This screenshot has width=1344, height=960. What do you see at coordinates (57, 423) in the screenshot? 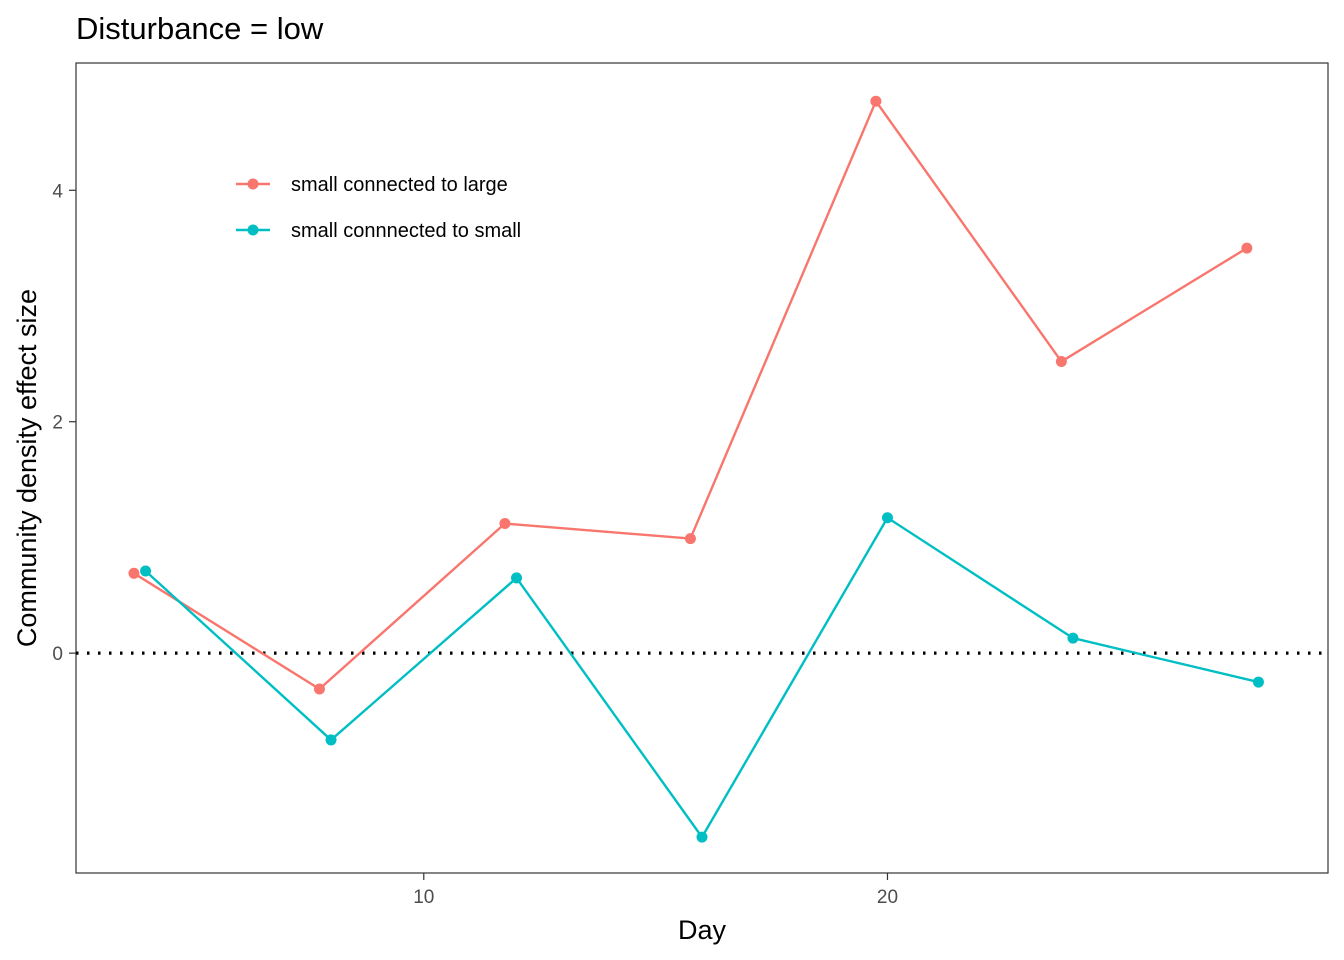
I see `y-tick-label: 2` at bounding box center [57, 423].